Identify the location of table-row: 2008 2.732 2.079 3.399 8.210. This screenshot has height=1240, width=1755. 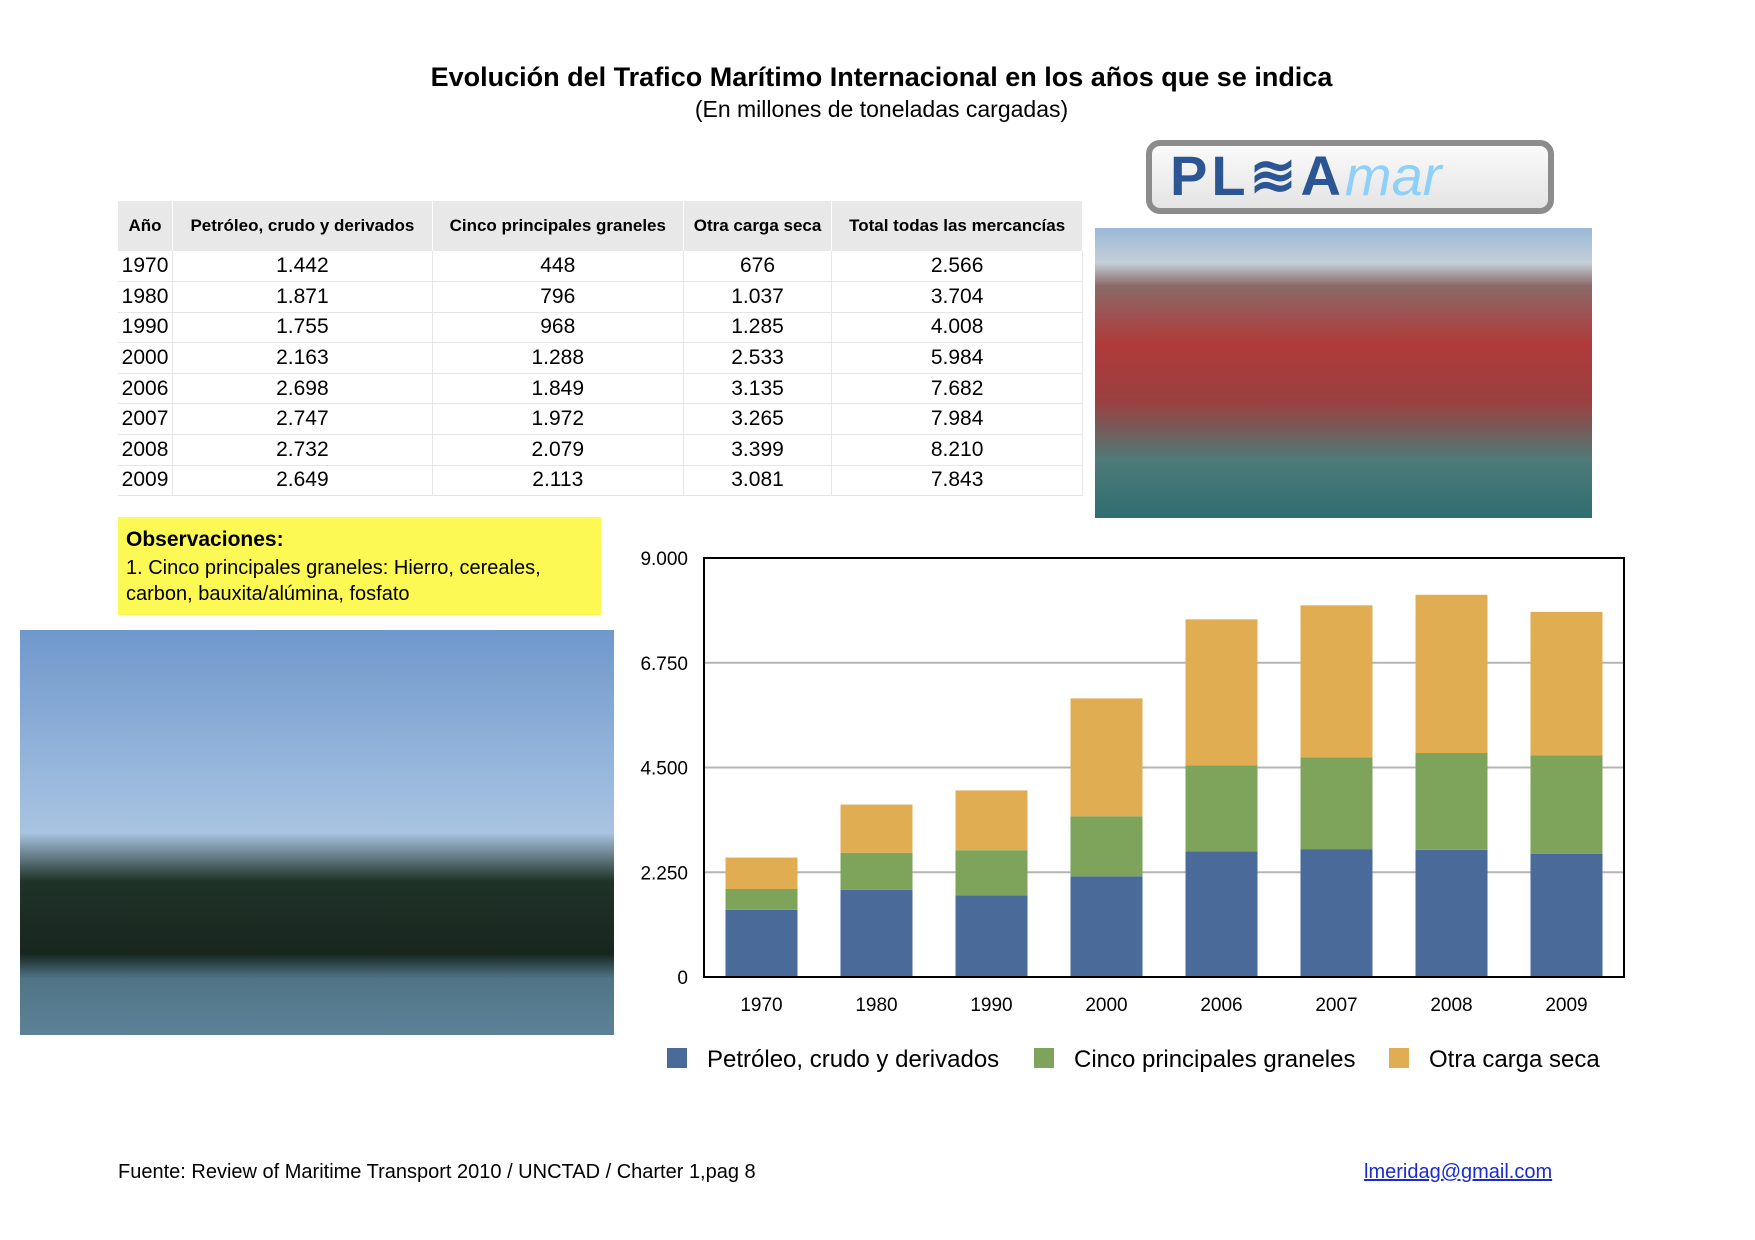
(600, 450).